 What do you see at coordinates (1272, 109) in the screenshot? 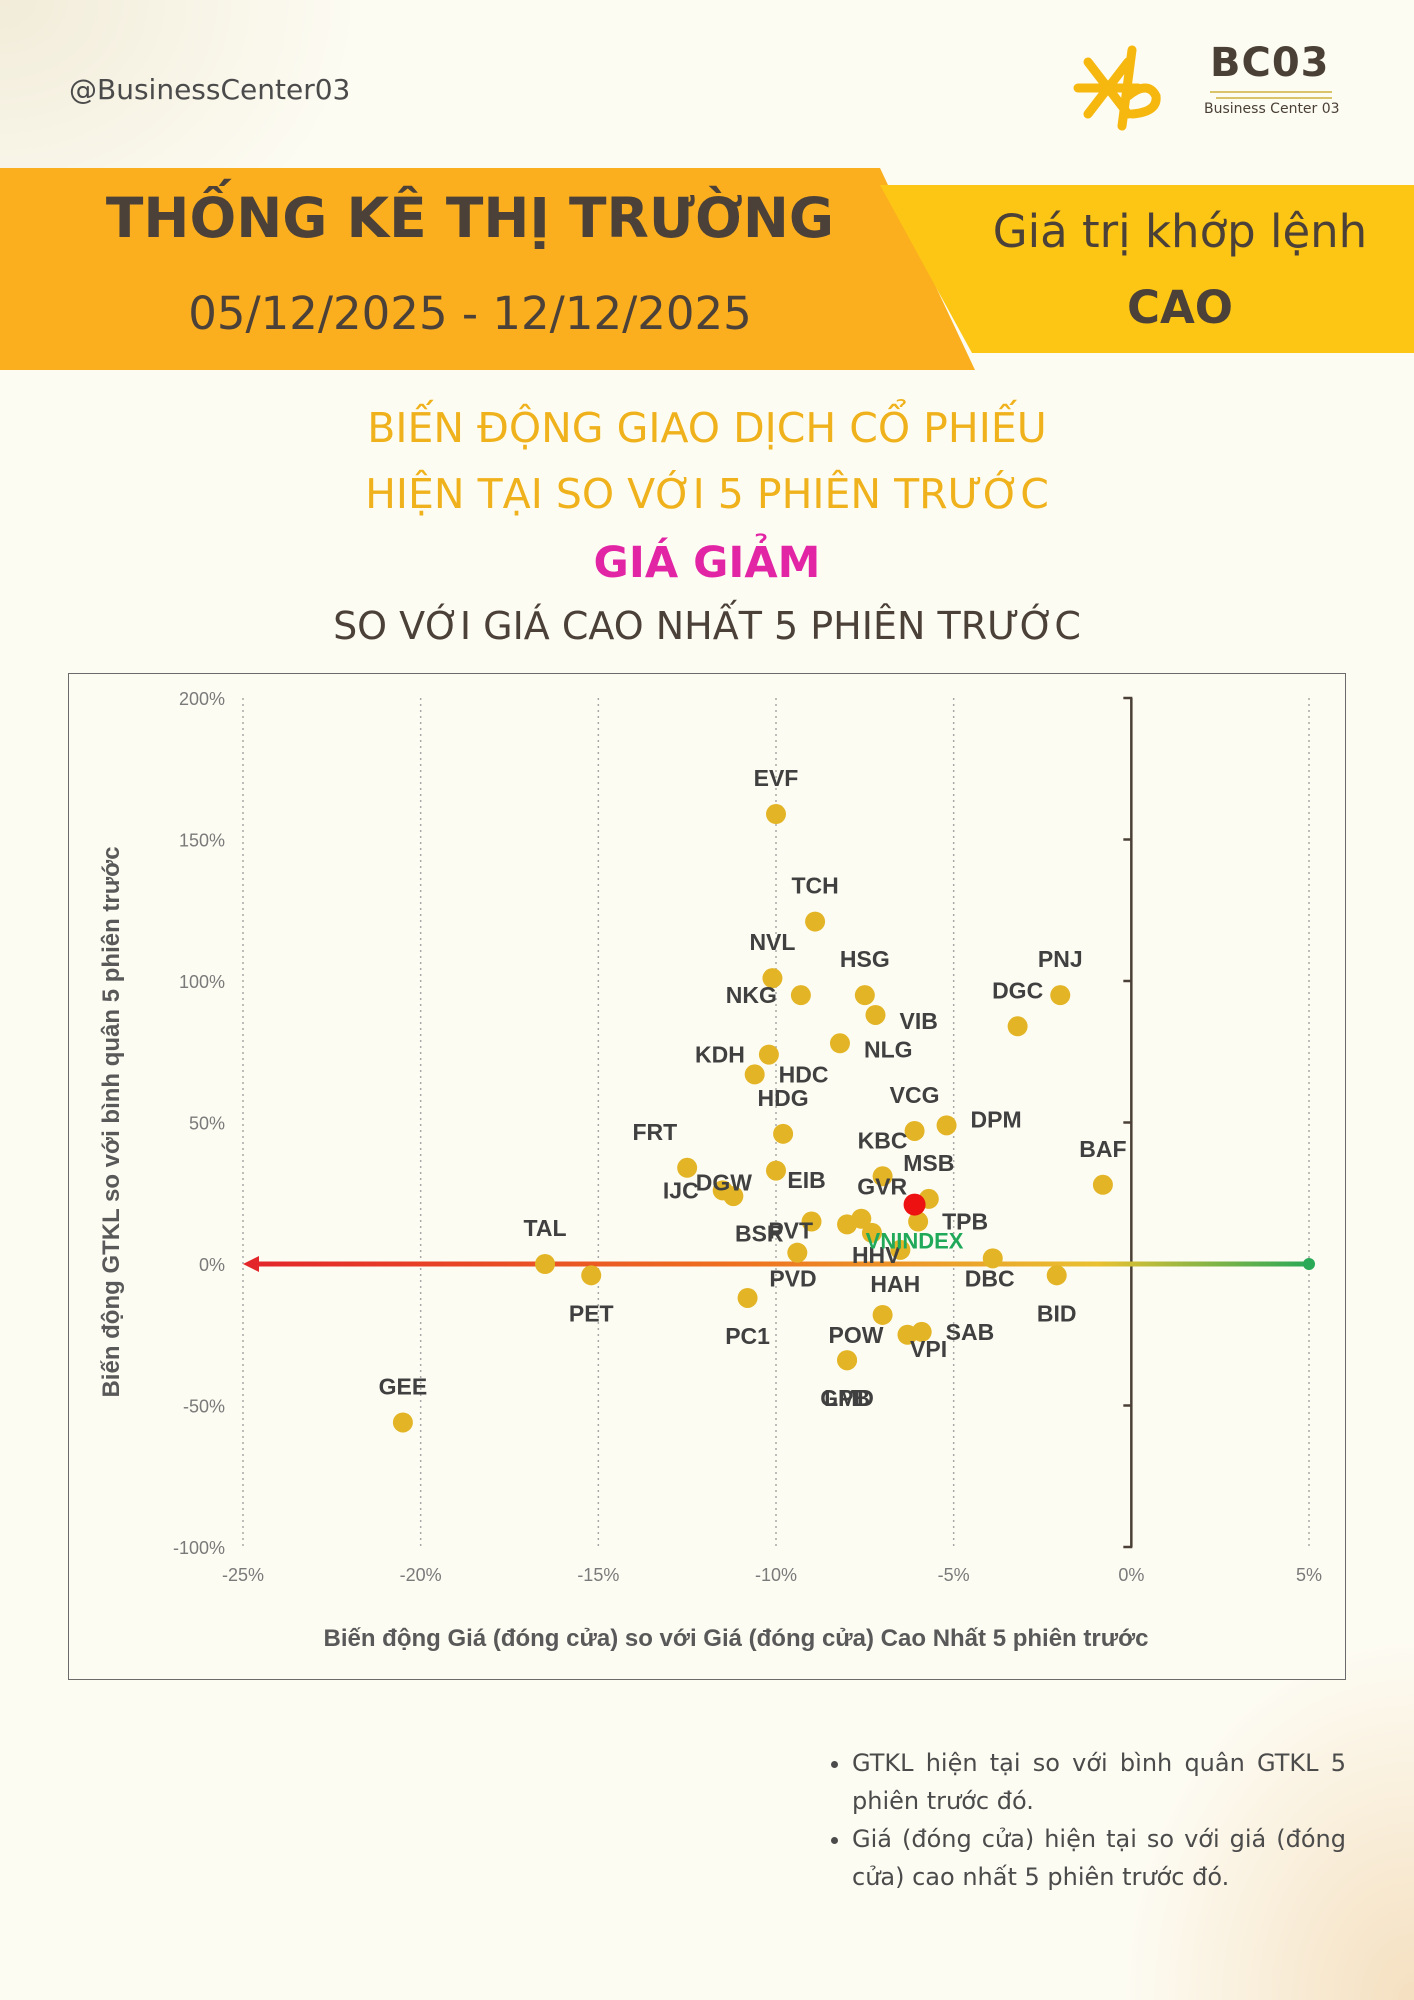
I see `brand-subtitle: Business Center 03` at bounding box center [1272, 109].